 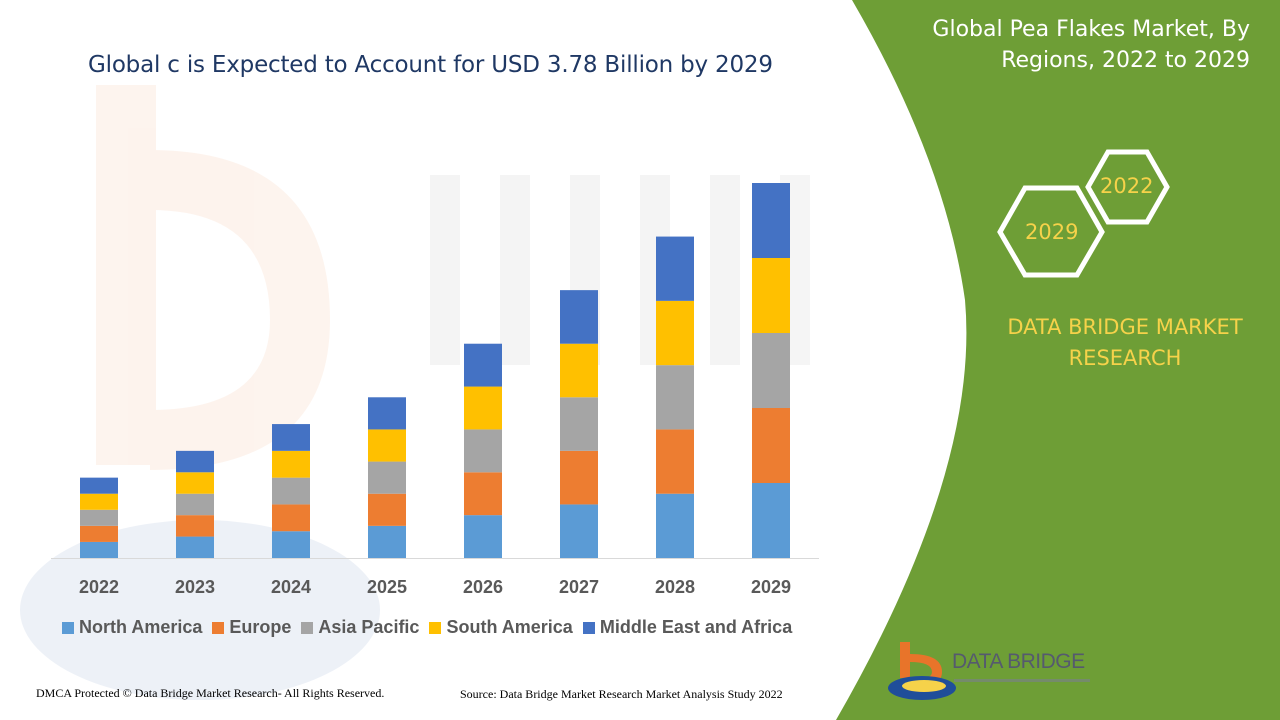 I want to click on legend-label: South America, so click(x=509, y=627).